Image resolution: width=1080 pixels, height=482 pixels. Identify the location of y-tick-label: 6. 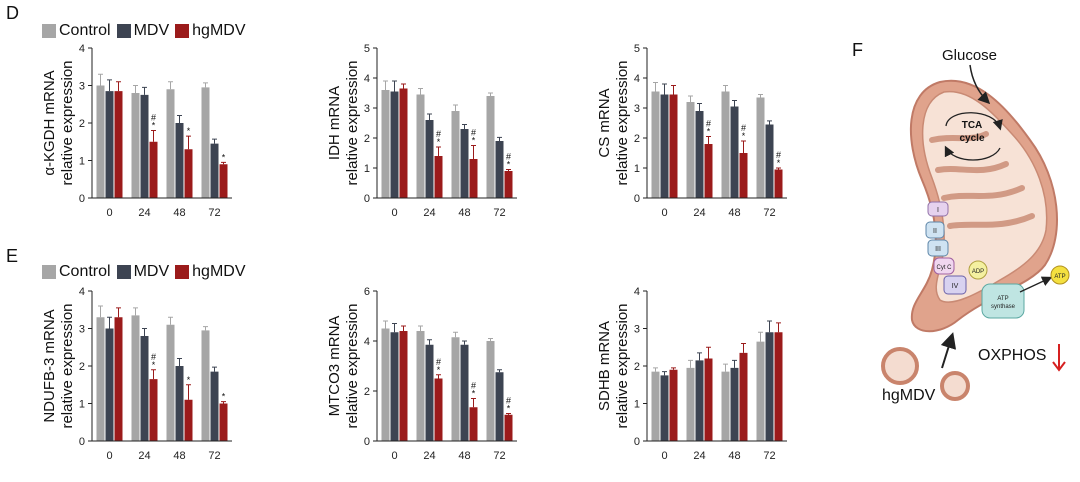
(367, 292).